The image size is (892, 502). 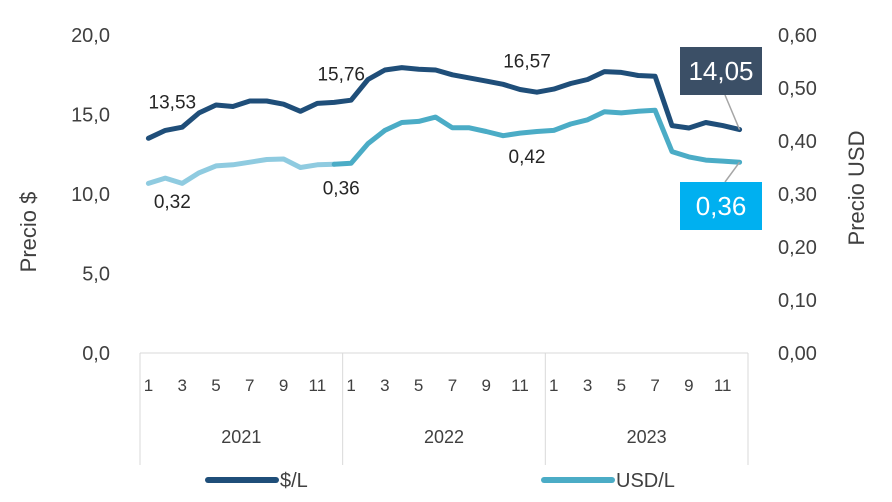 What do you see at coordinates (537, 137) in the screenshot?
I see `series-usd-line` at bounding box center [537, 137].